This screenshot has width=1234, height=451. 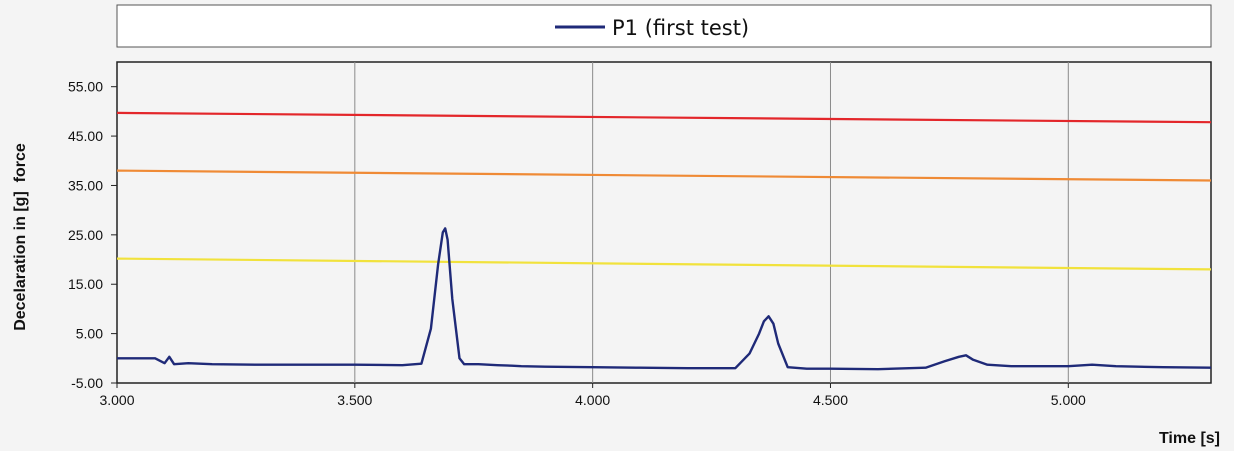 I want to click on y-tick-label: 35.00, so click(x=85, y=185).